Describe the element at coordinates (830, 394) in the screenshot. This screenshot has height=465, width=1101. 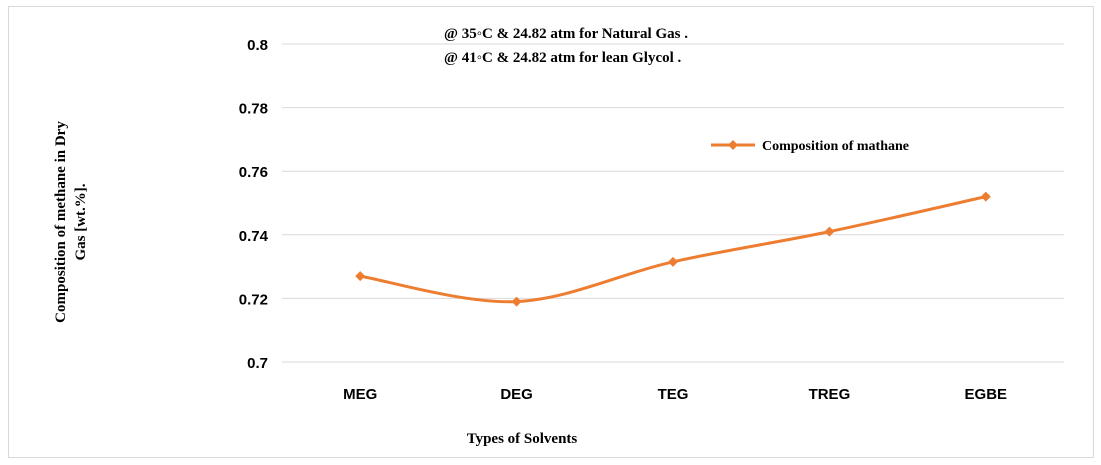
I see `x-tick-label: TREG` at that location.